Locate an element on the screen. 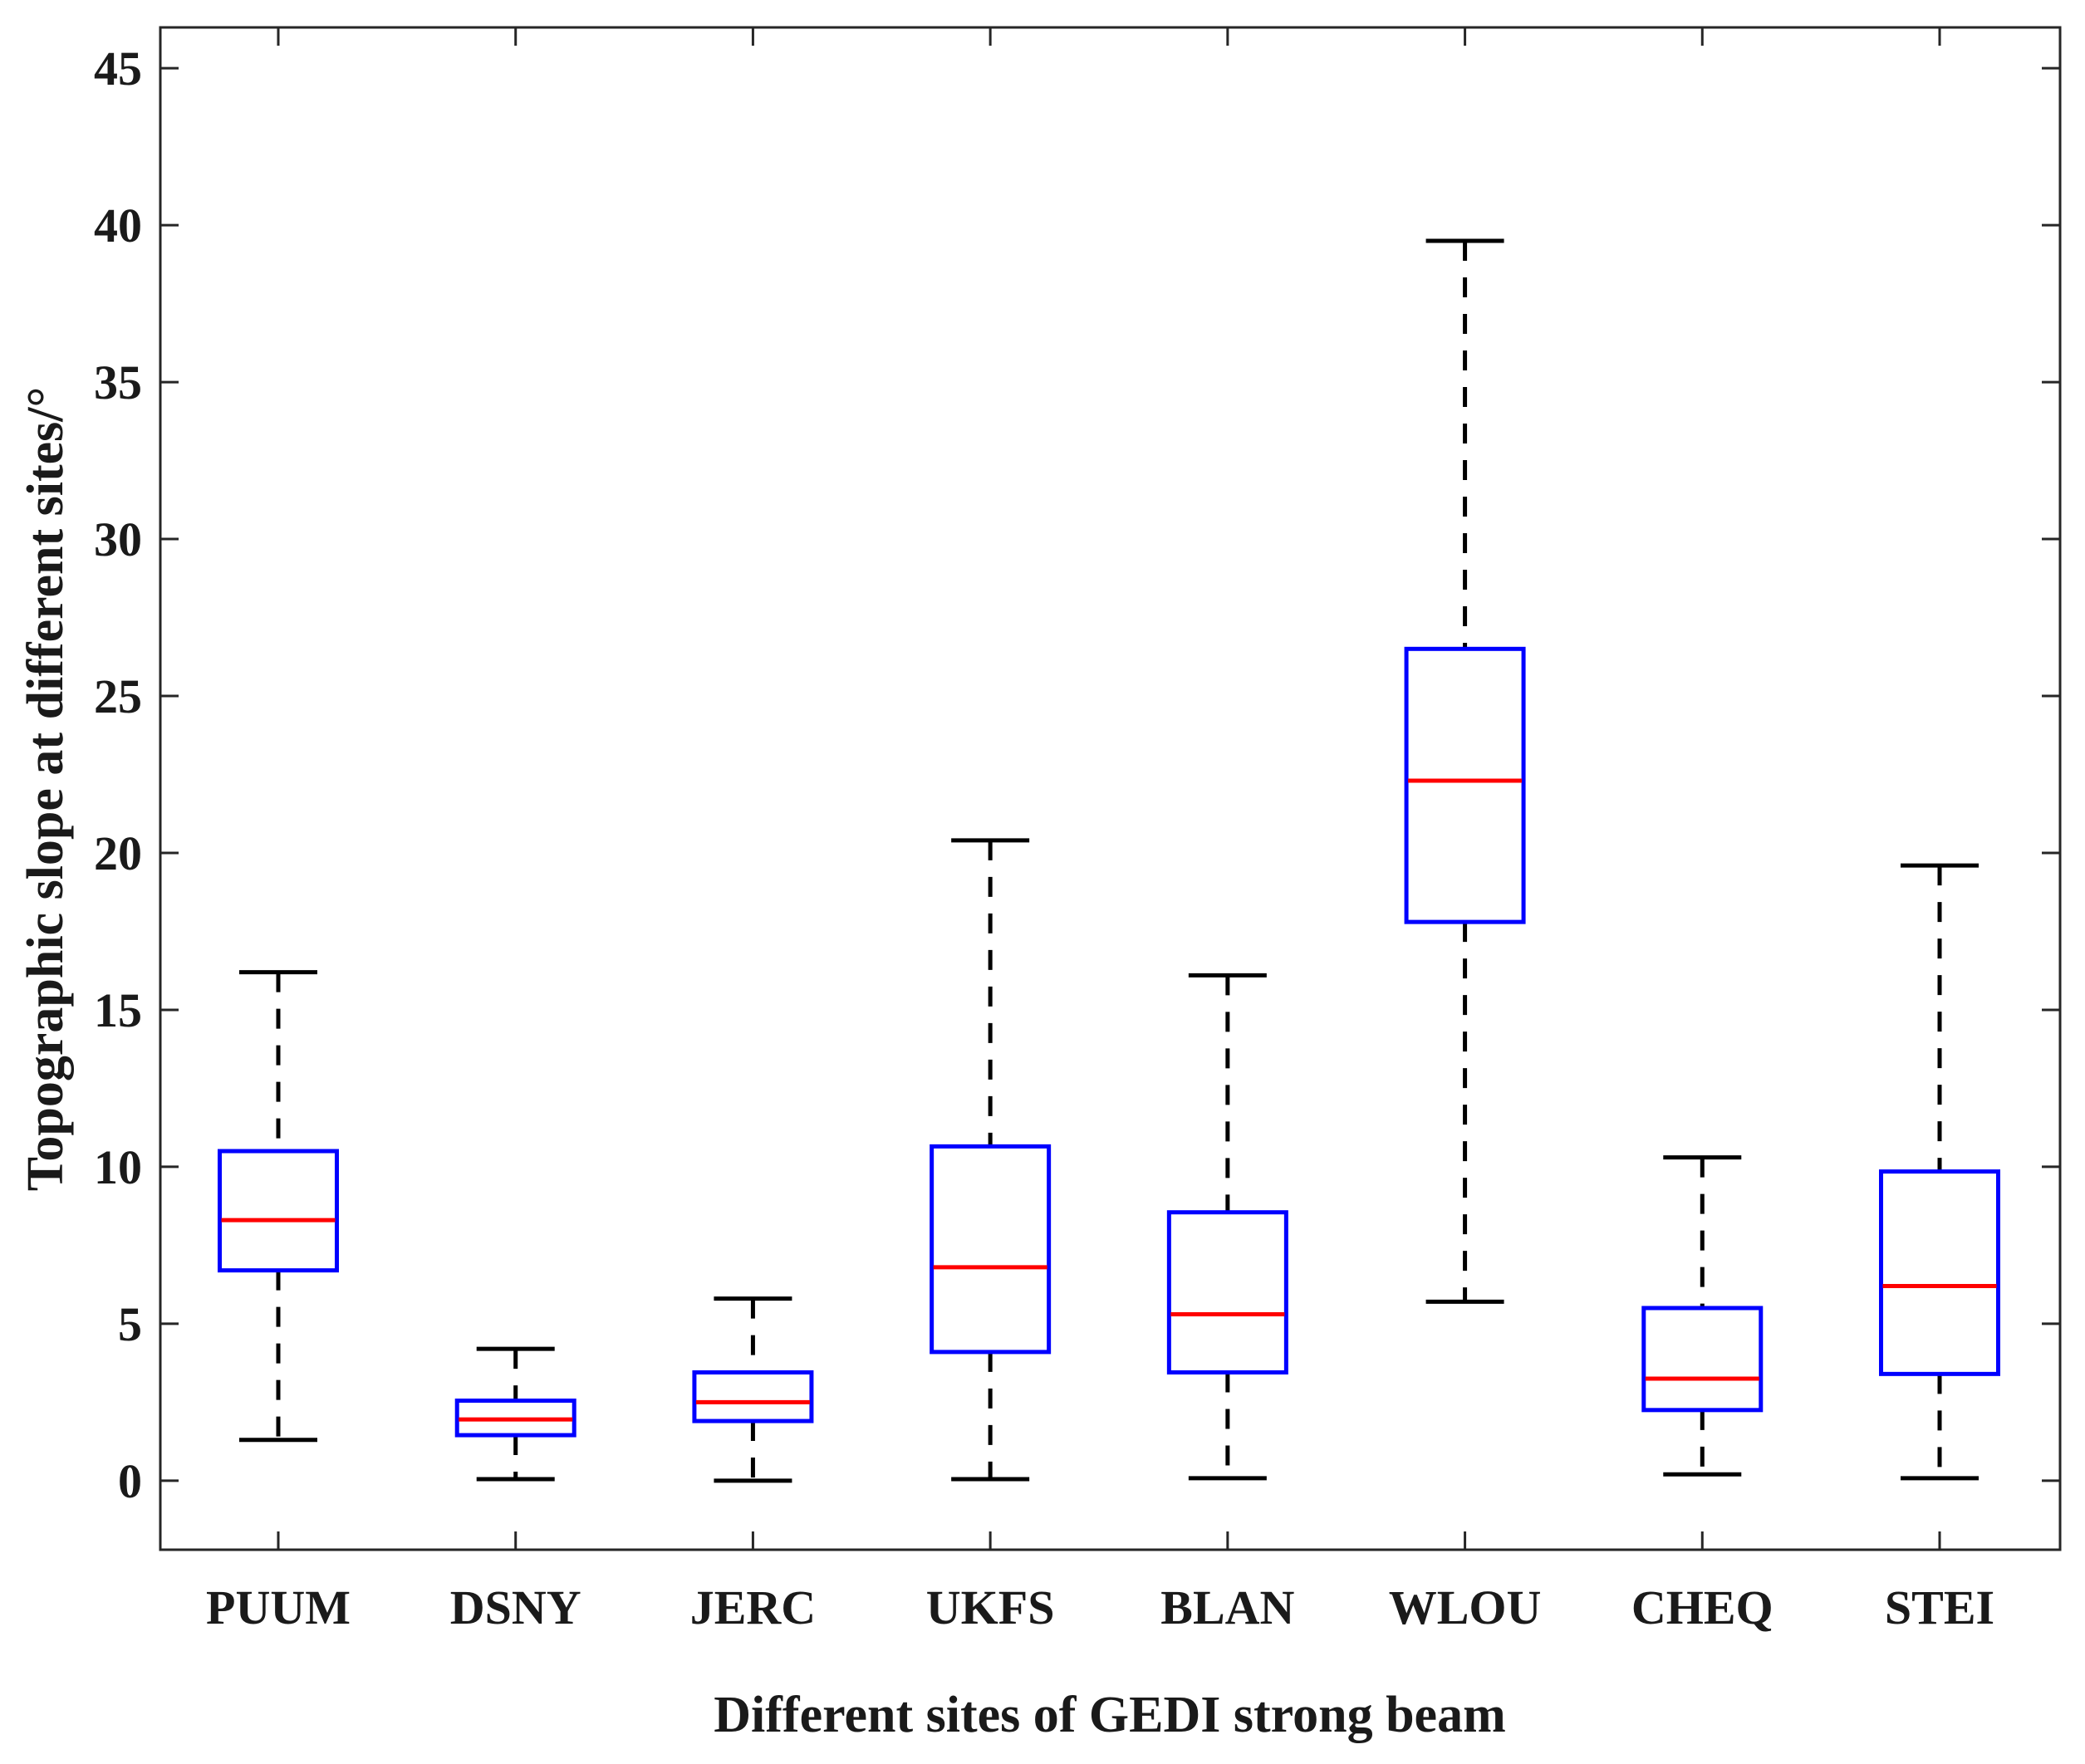 This screenshot has width=2085, height=1764. box-blan is located at coordinates (1227, 1227).